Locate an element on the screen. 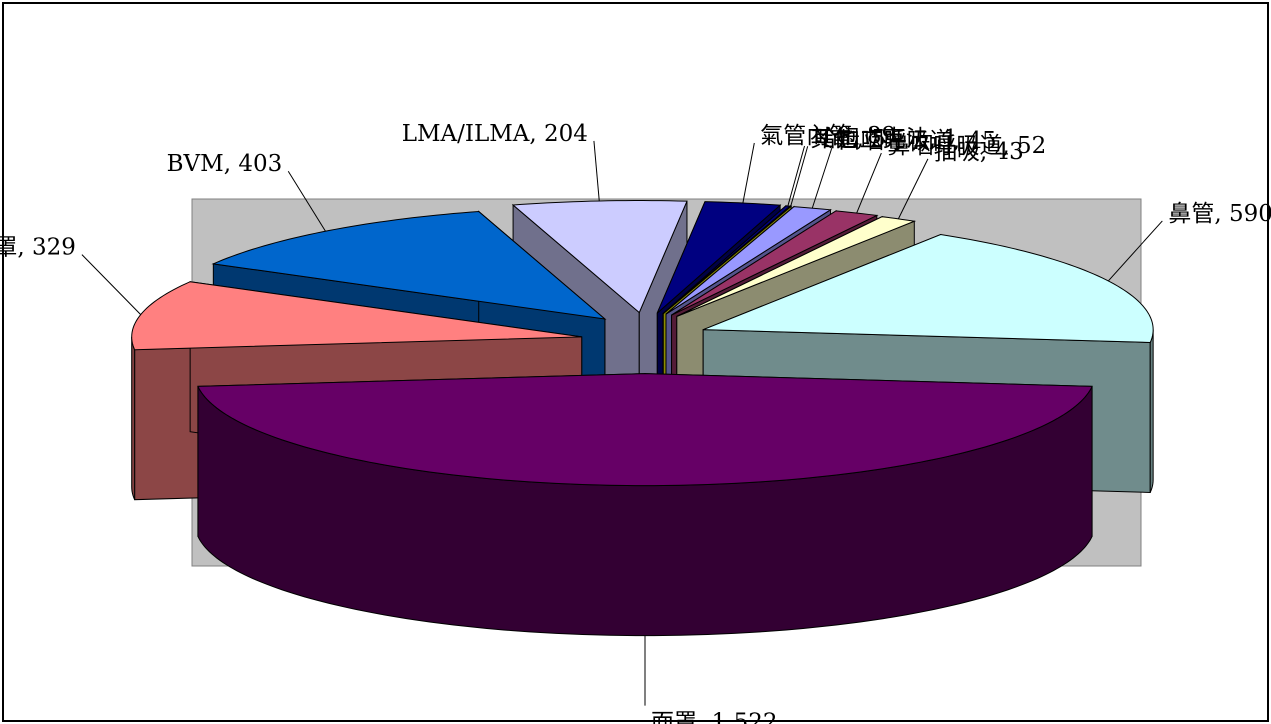 Image resolution: width=1271 pixels, height=724 pixels. leader-bvm is located at coordinates (306, 201).